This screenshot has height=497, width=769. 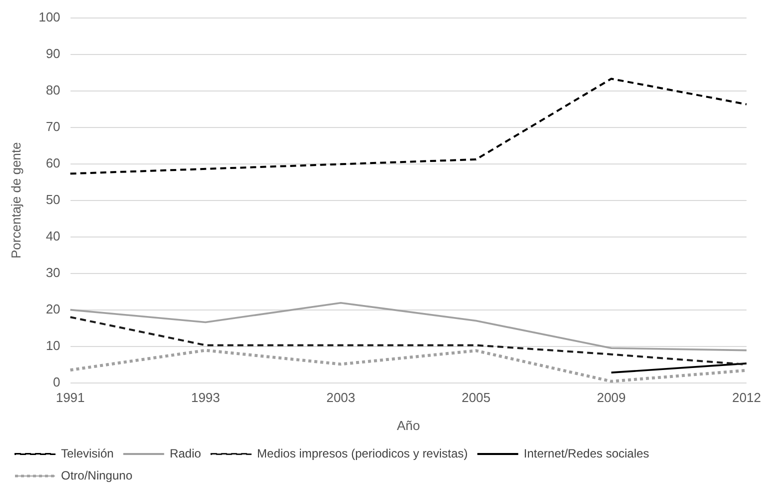 I want to click on x-tick-label: 2012, so click(x=746, y=398).